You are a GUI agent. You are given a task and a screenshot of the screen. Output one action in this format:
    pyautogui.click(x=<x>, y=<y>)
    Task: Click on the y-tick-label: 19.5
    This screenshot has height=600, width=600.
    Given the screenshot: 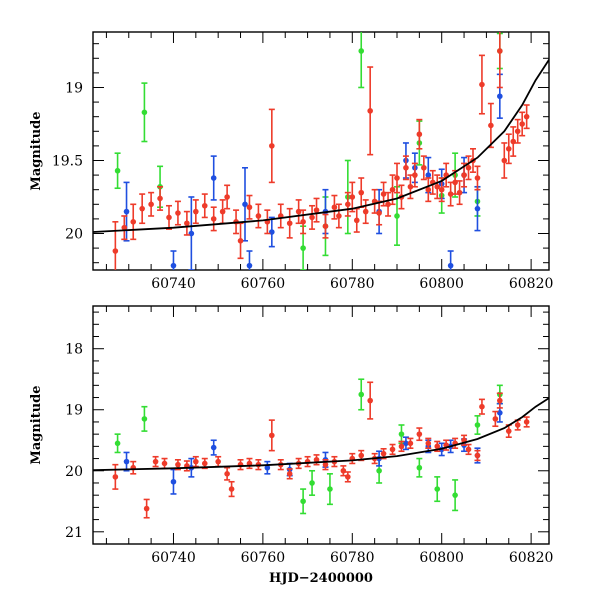 What is the action you would take?
    pyautogui.click(x=67, y=161)
    